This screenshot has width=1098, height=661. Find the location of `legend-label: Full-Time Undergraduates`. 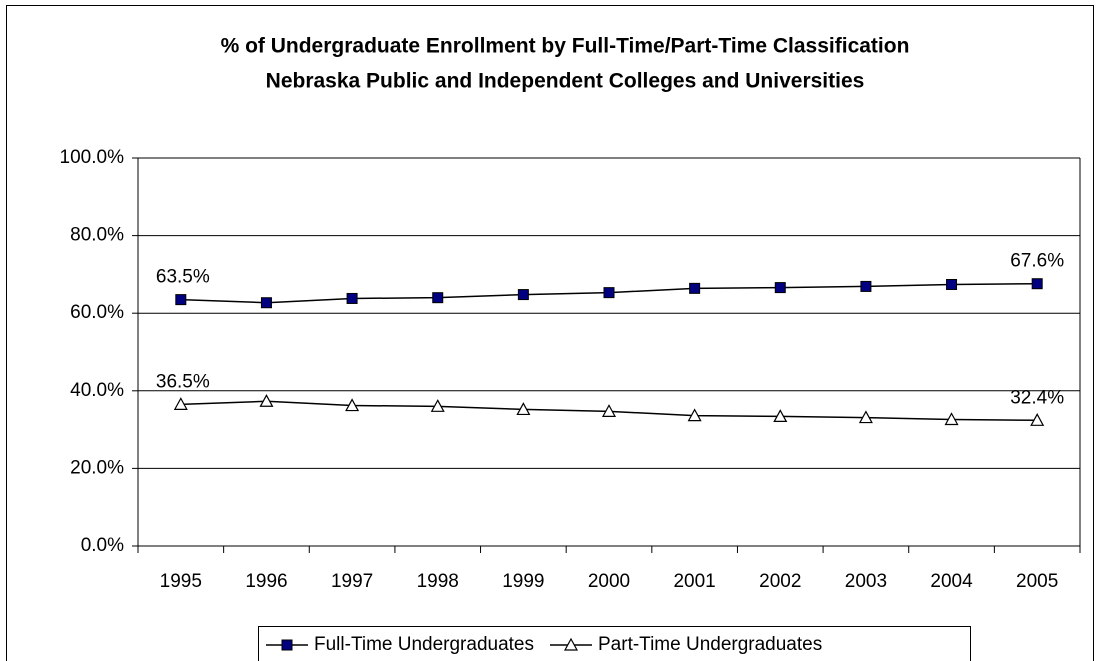

legend-label: Full-Time Undergraduates is located at coordinates (424, 644).